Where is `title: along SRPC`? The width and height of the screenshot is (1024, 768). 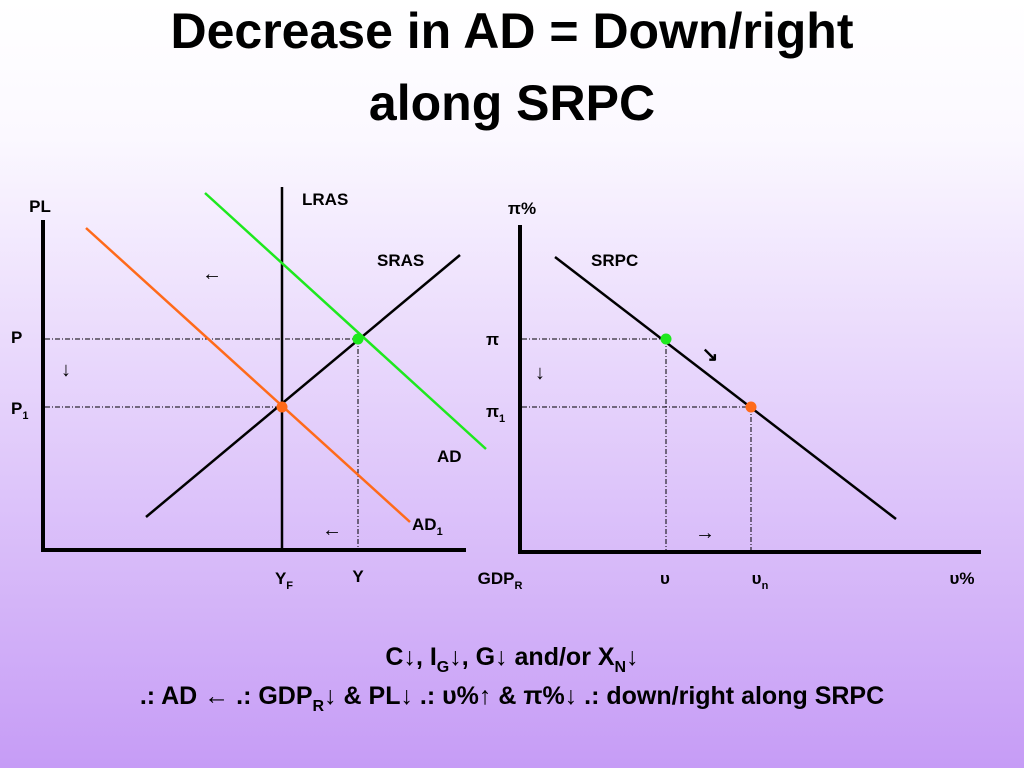
title: along SRPC is located at coordinates (512, 103).